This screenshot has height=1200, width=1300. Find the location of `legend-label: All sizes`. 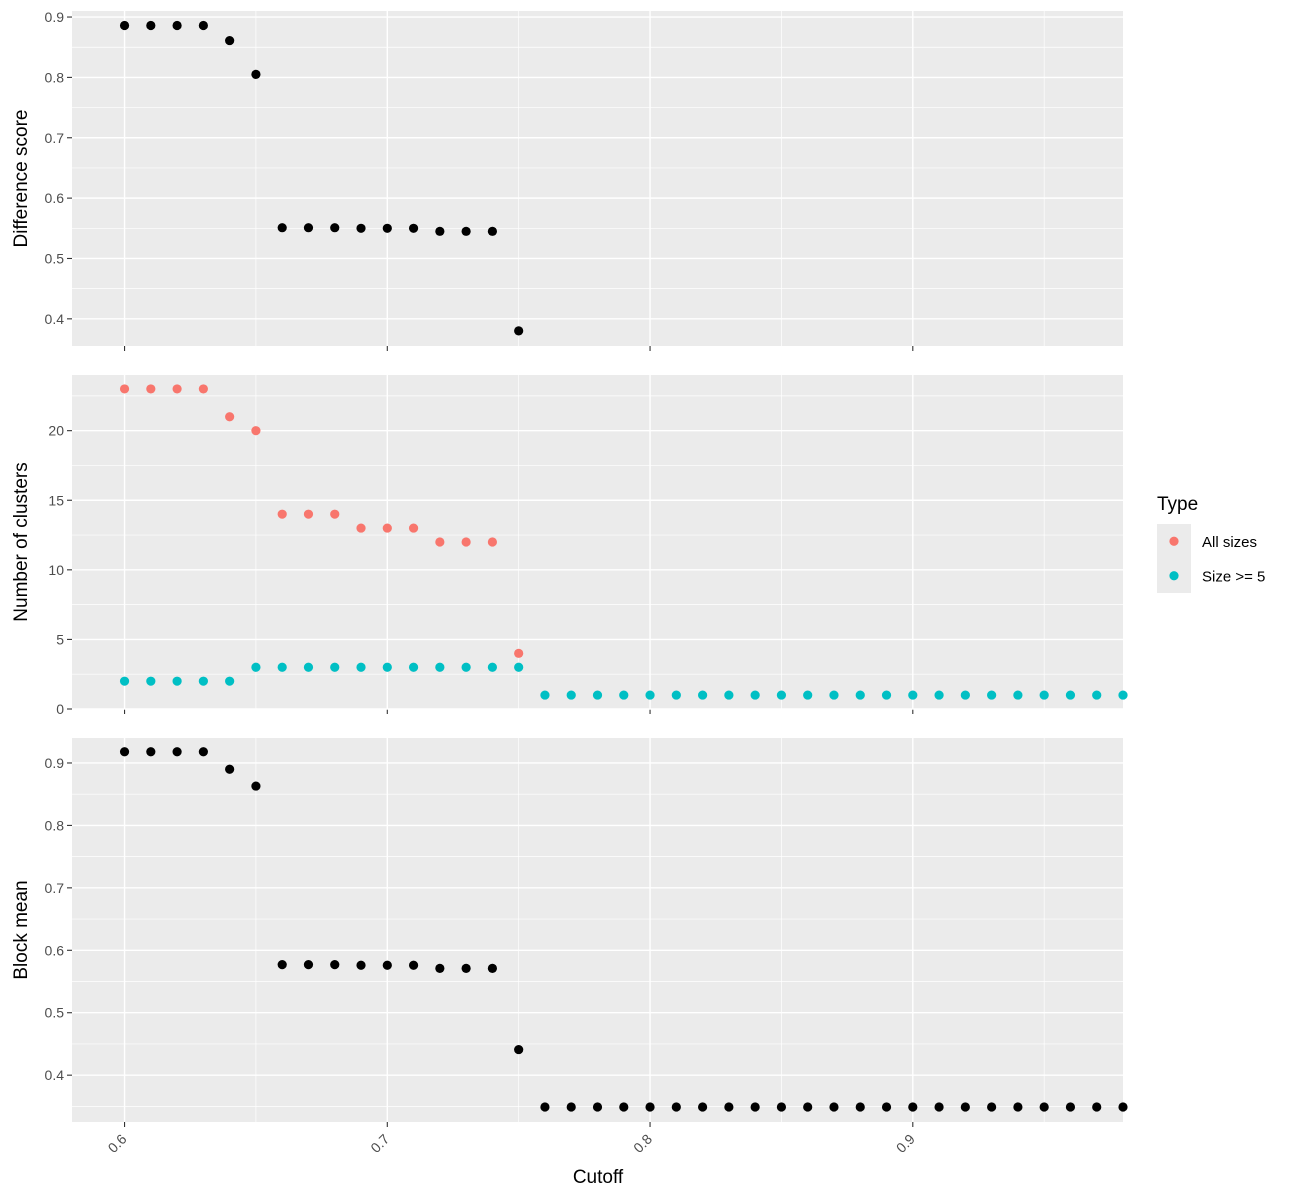

legend-label: All sizes is located at coordinates (1229, 542).